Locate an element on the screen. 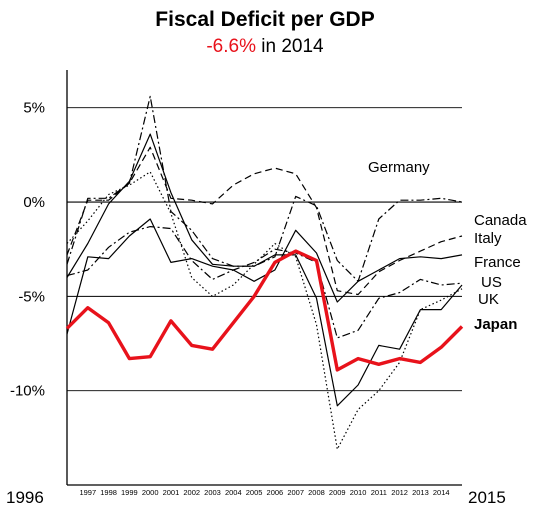 The height and width of the screenshot is (512, 539). x-tick-label: 1997 is located at coordinates (87, 492).